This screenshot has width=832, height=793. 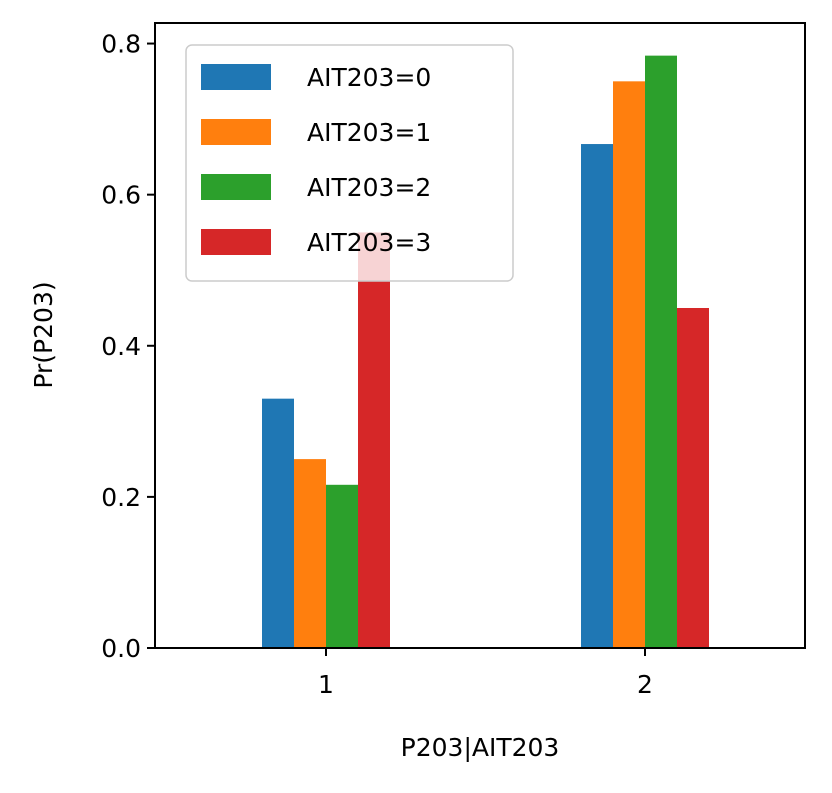 I want to click on y-axis-label: Pr(P203), so click(x=43, y=334).